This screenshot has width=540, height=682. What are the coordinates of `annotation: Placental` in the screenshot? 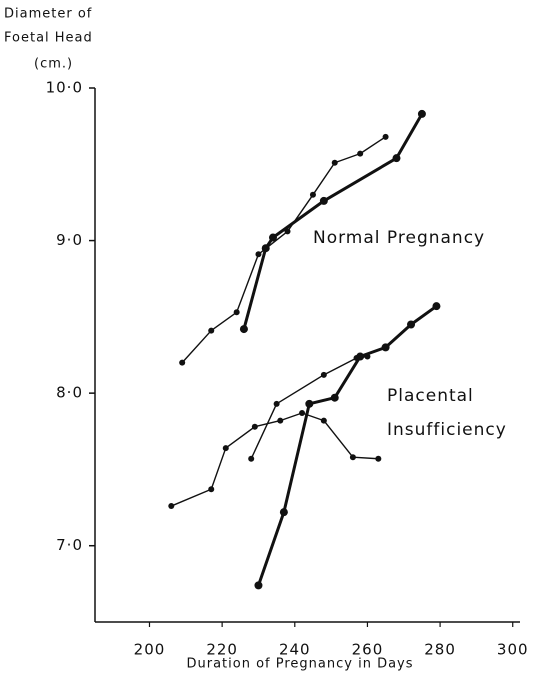 It's located at (430, 396).